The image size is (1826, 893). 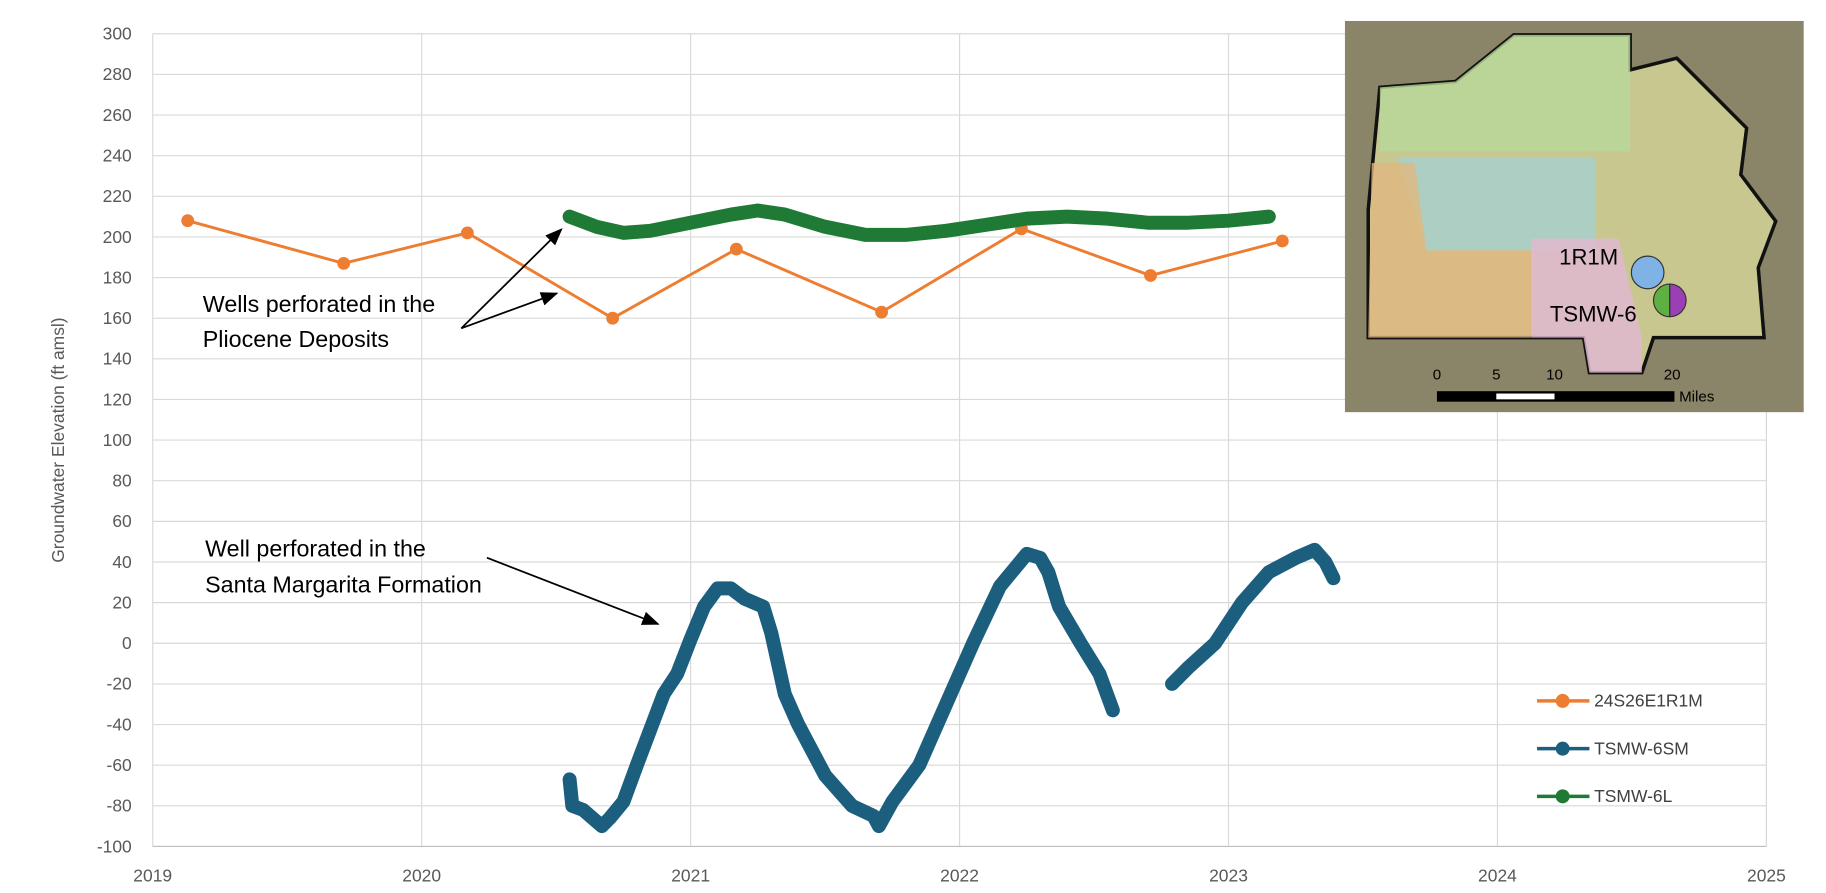 I want to click on scale-label: 10, so click(x=1554, y=375).